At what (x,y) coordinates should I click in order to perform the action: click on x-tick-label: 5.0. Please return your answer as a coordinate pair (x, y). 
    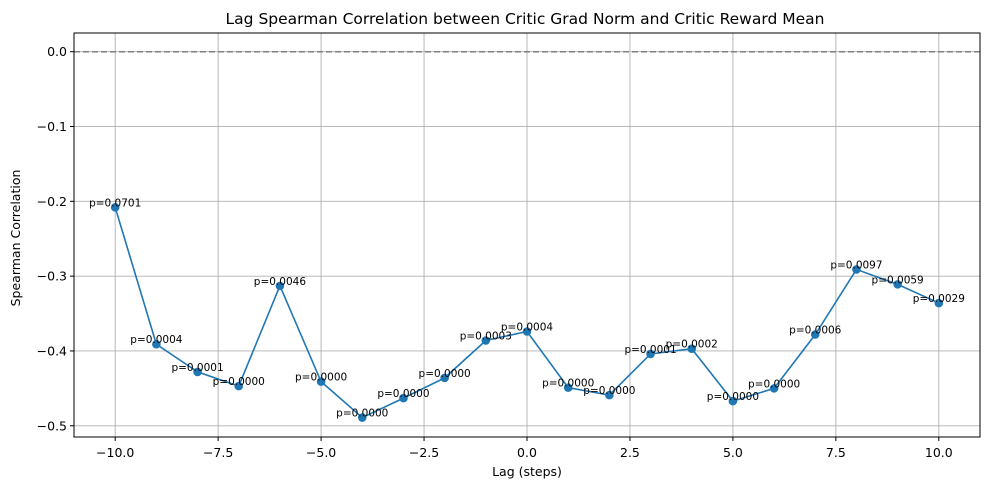
    Looking at the image, I should click on (733, 452).